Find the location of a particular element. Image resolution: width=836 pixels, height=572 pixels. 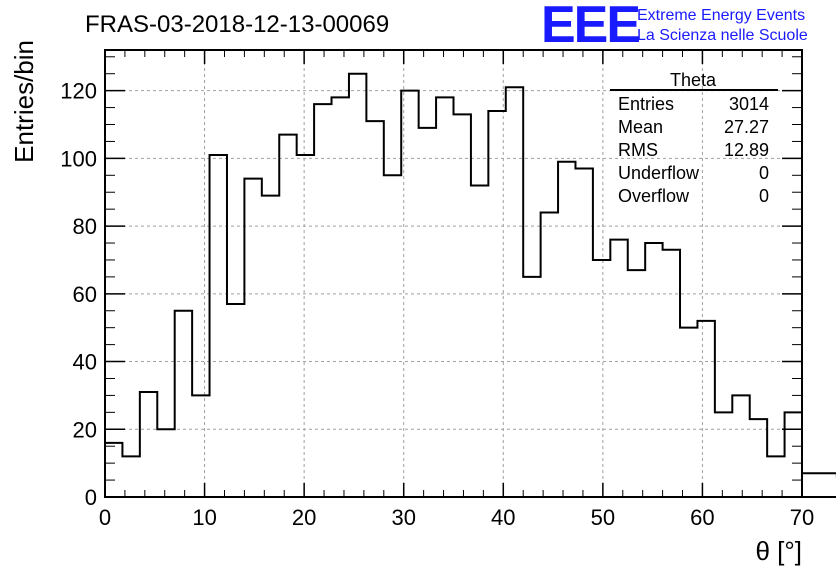

x-tick-label: 20 is located at coordinates (304, 517).